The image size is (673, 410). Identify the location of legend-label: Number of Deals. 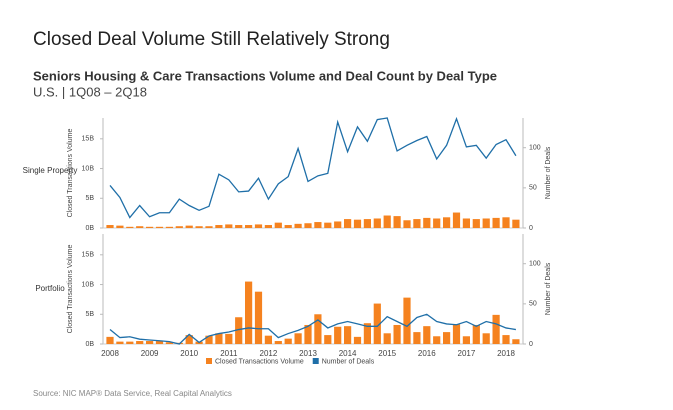
(348, 361).